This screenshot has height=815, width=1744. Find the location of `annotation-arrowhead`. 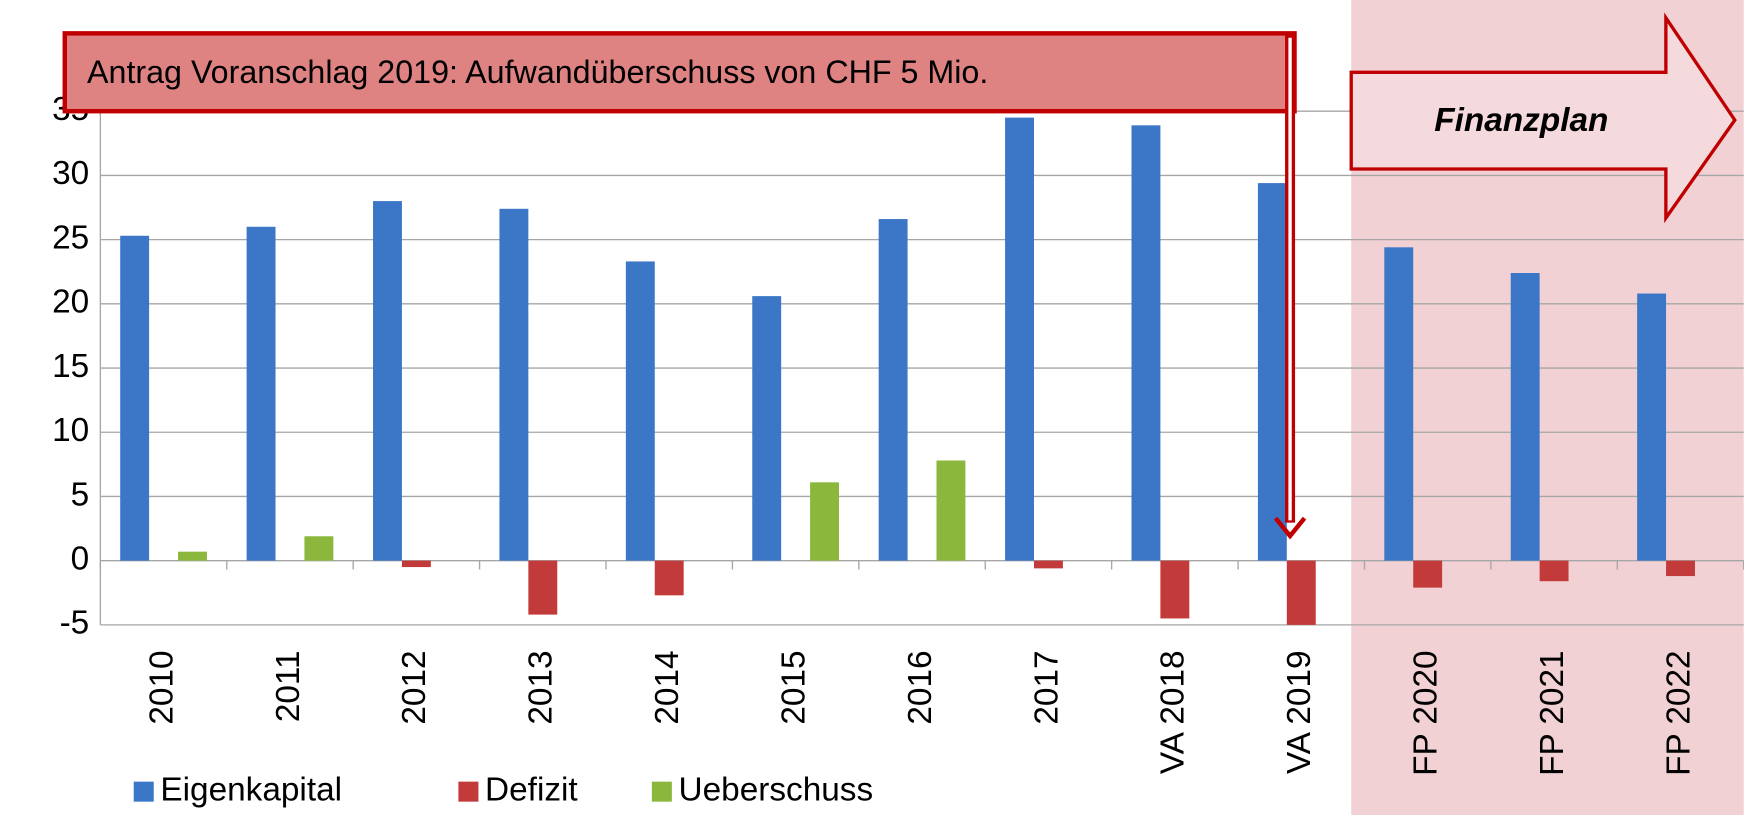

annotation-arrowhead is located at coordinates (1290, 528).